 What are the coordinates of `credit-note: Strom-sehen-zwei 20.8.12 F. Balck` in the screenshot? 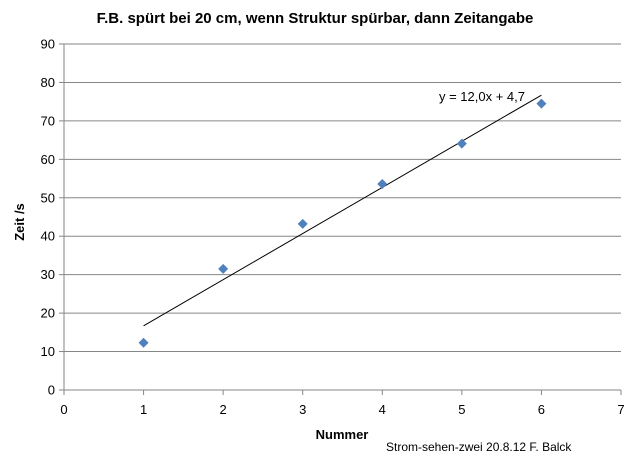 It's located at (479, 447).